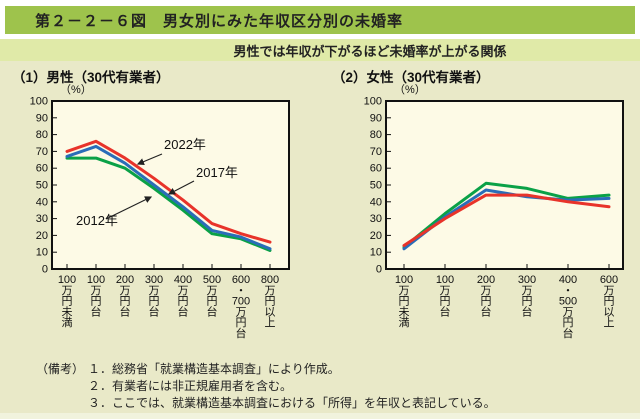  What do you see at coordinates (214, 369) in the screenshot?
I see `note-line-1: １．総務省「就業構造基本調査」により作成。` at bounding box center [214, 369].